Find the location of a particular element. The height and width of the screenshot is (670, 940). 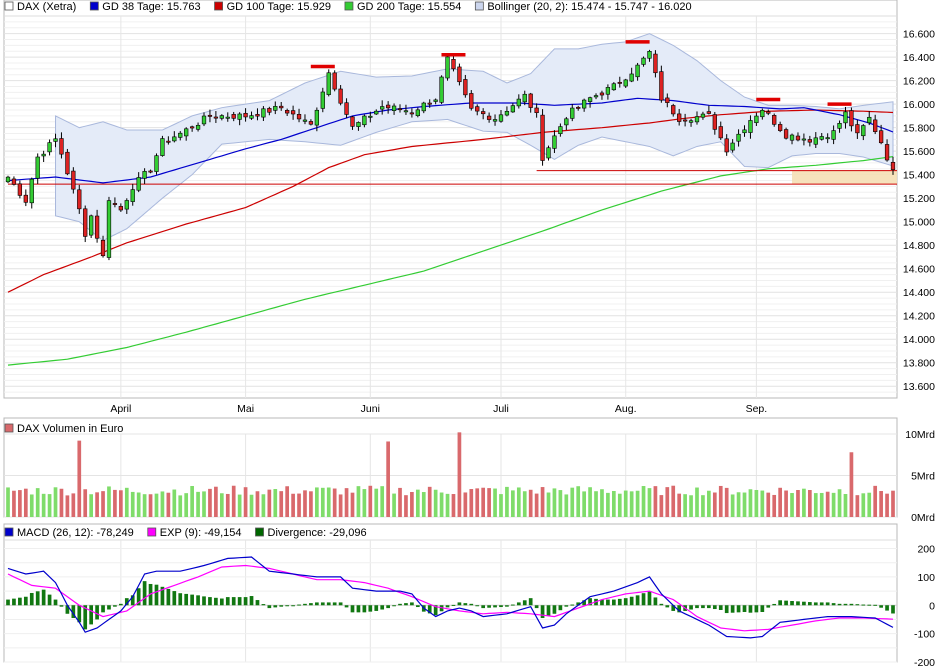

volume-legend-label: DAX Volumen in Euro is located at coordinates (70, 429).